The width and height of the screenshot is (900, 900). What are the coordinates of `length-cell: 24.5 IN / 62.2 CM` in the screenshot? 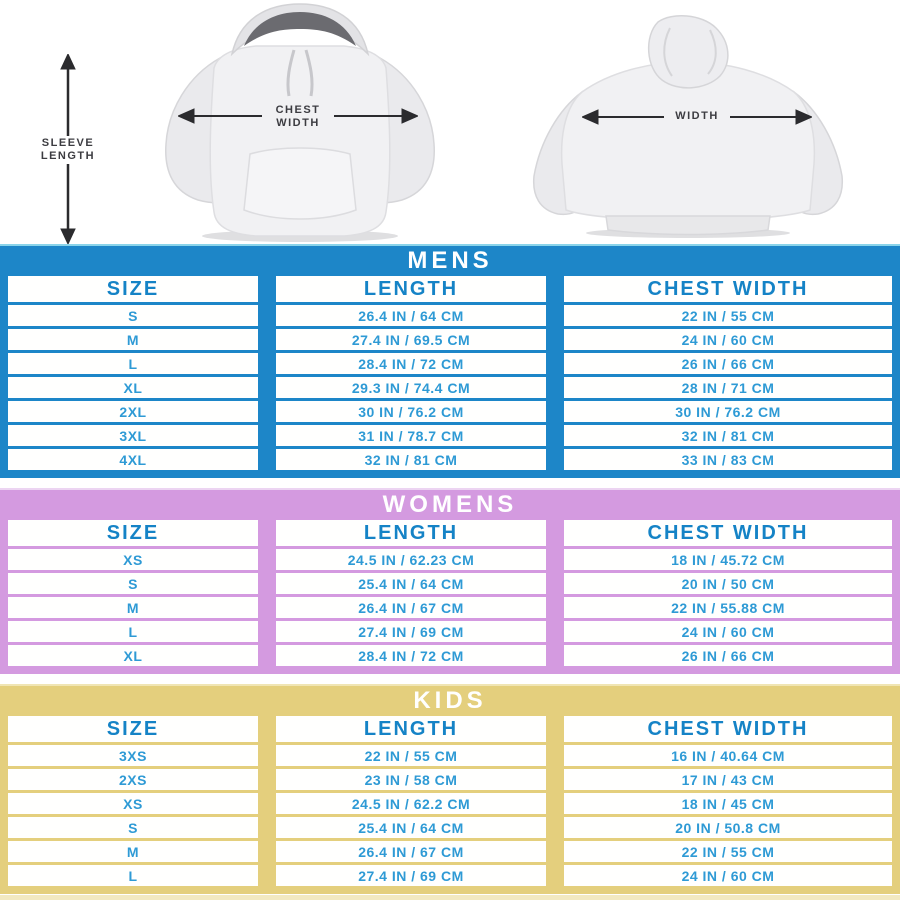 It's located at (411, 803).